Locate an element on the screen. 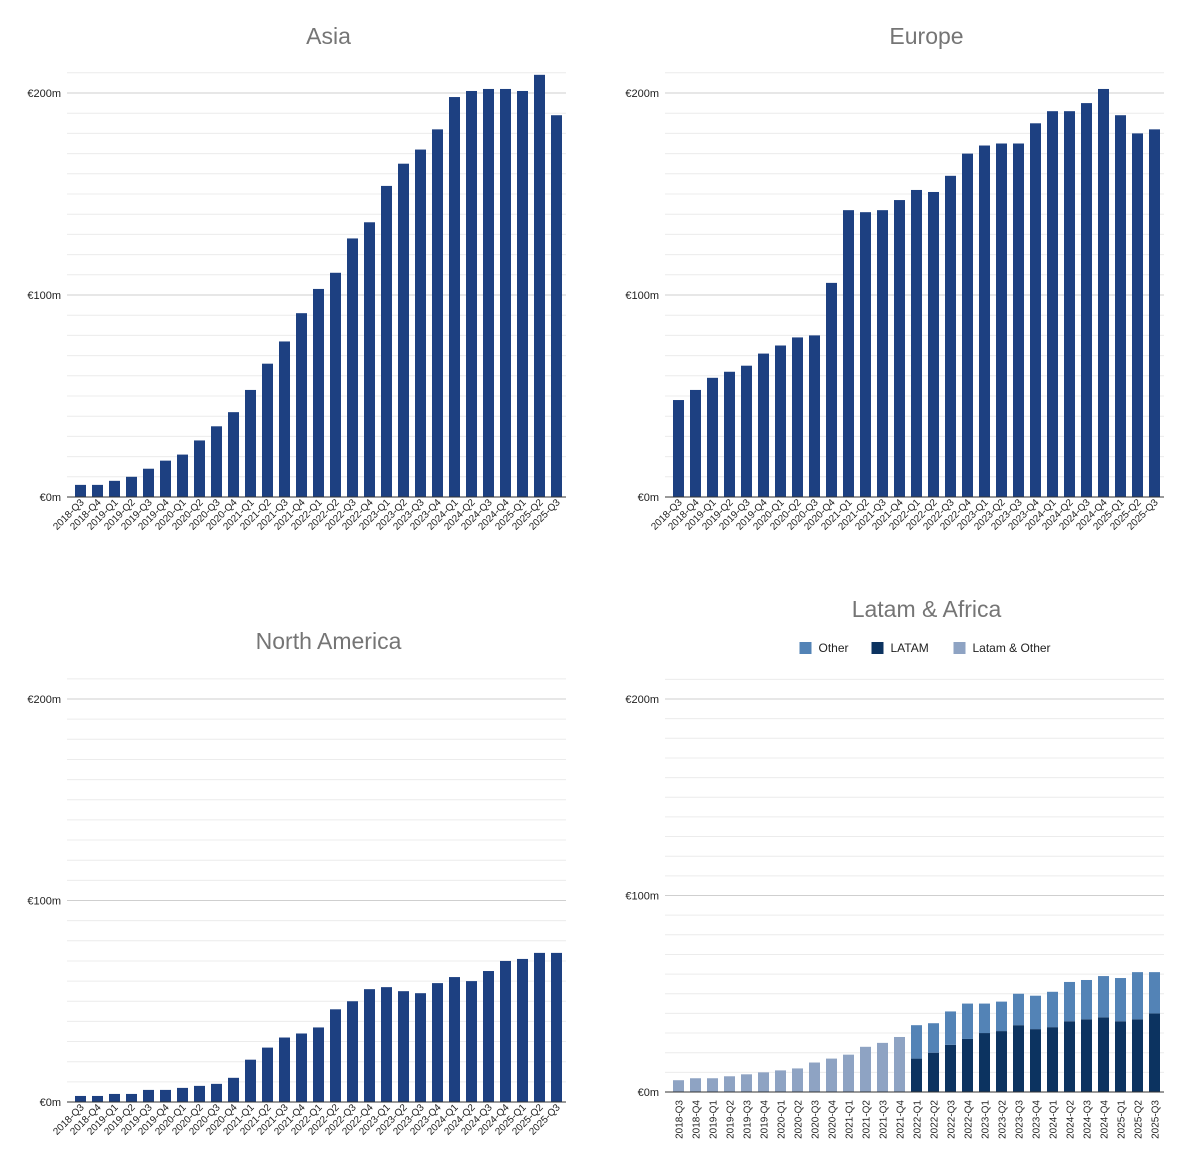 This screenshot has height=1165, width=1196. europe-bar-2018-q4 is located at coordinates (695, 443).